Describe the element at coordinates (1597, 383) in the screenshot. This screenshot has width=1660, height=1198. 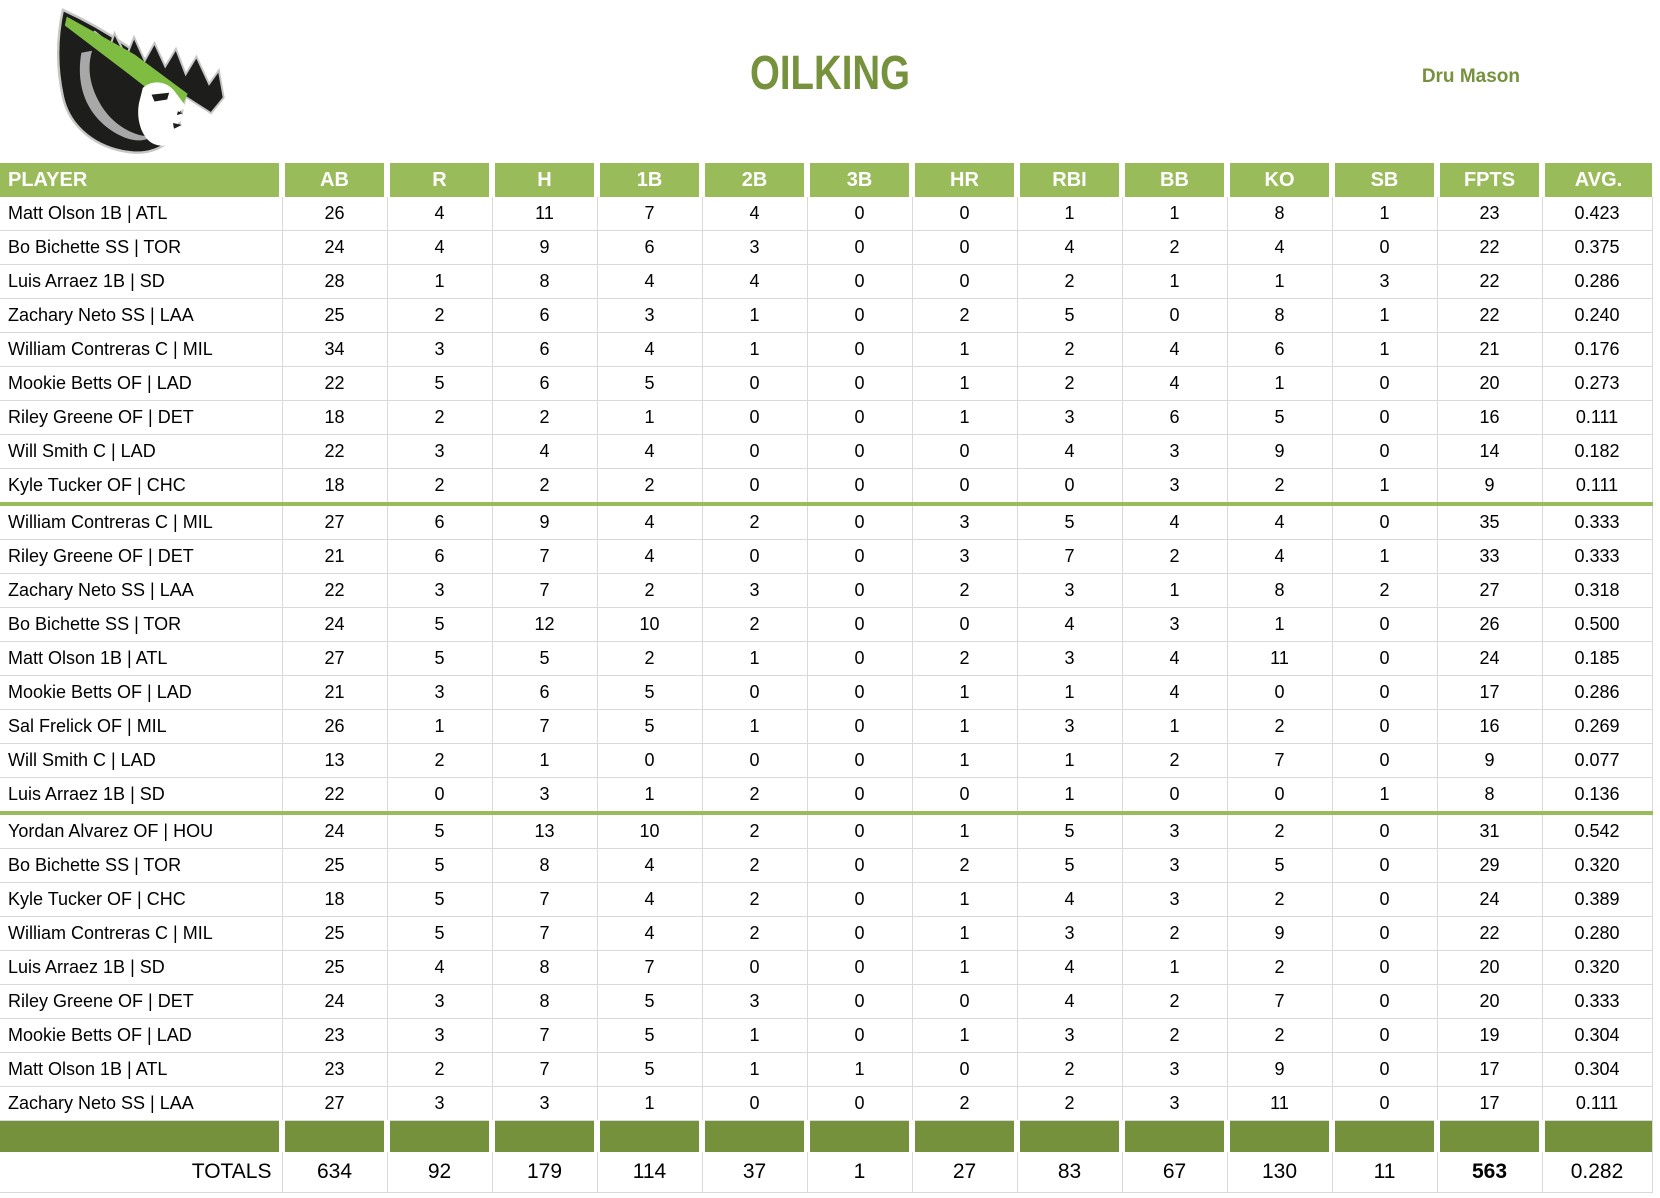
I see `stat-cell-avg: 0.273` at that location.